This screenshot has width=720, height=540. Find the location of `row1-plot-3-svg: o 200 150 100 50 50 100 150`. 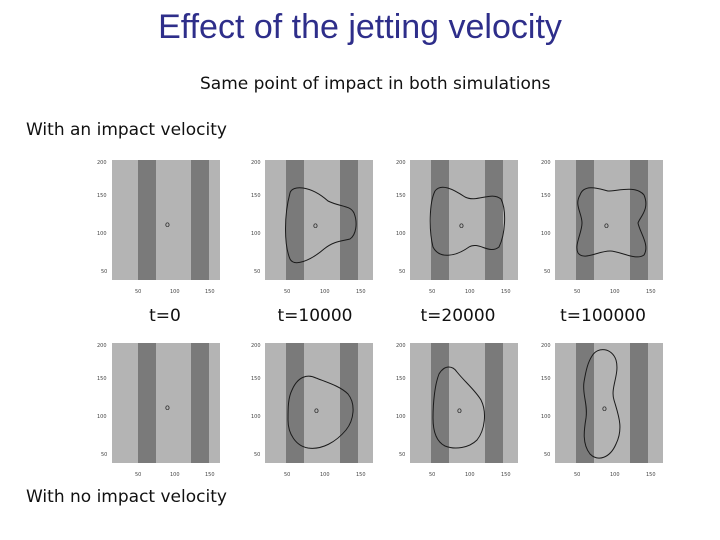

row1-plot-3-svg: o 200 150 100 50 50 100 150 is located at coordinates (457, 227).